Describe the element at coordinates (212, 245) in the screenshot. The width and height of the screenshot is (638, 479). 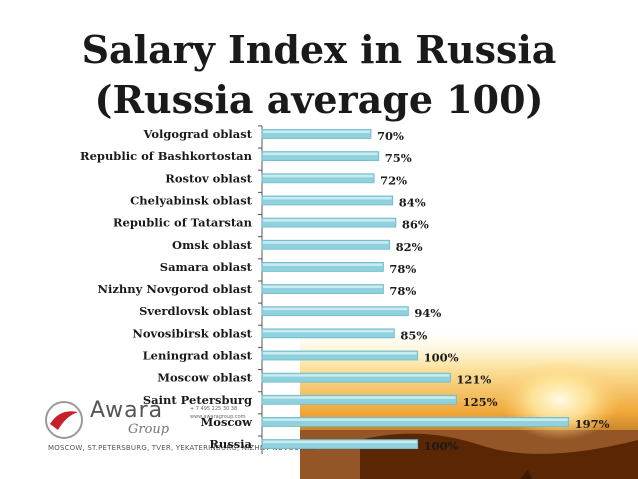
I see `category-label: Omsk oblast` at that location.